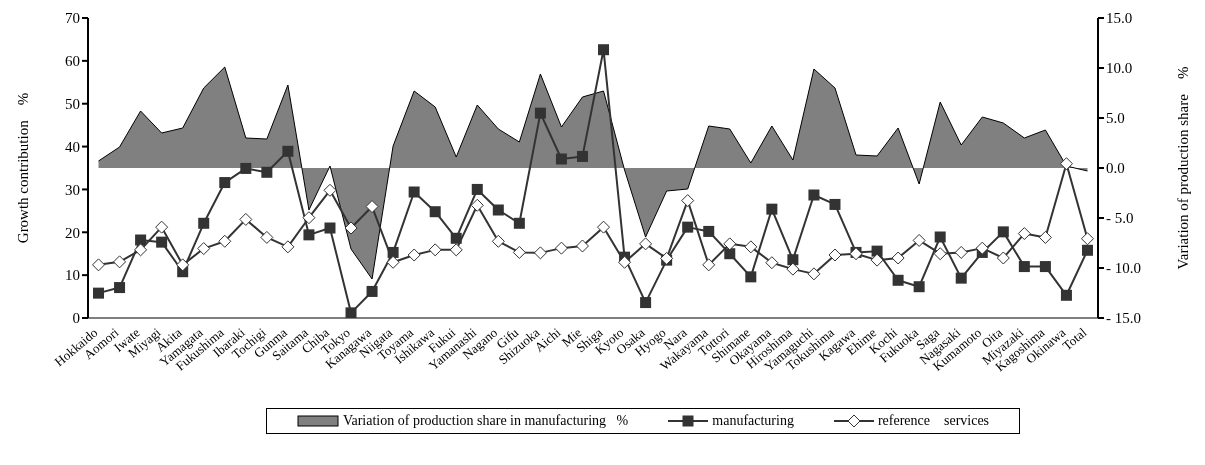  I want to click on y-tick-label: 30, so click(72, 189).